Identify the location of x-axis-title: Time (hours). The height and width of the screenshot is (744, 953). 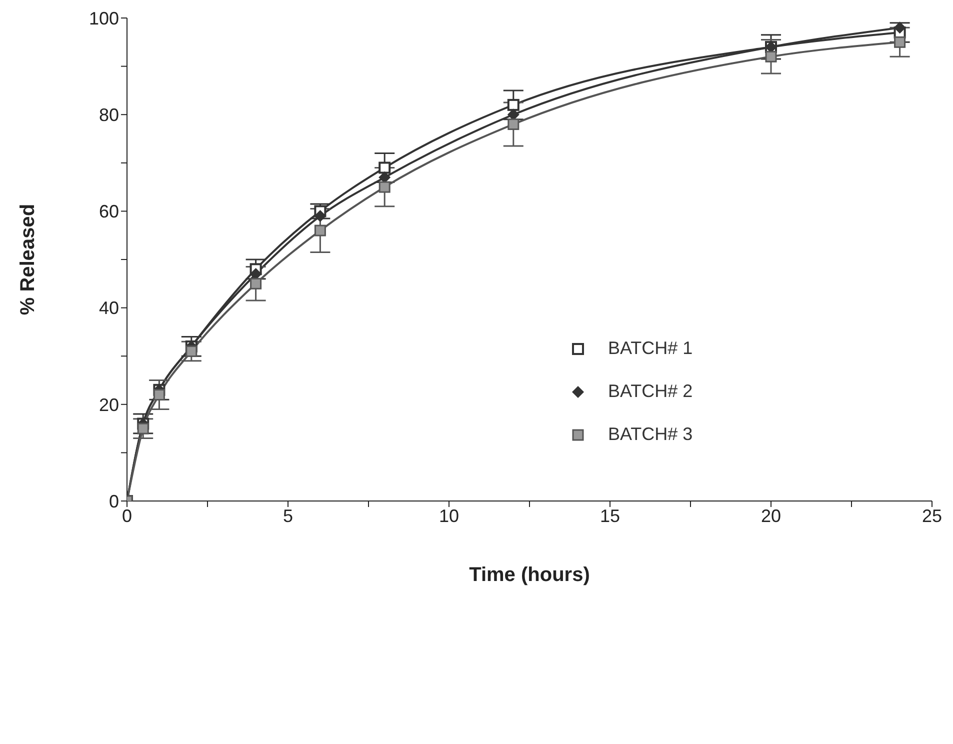
(529, 575).